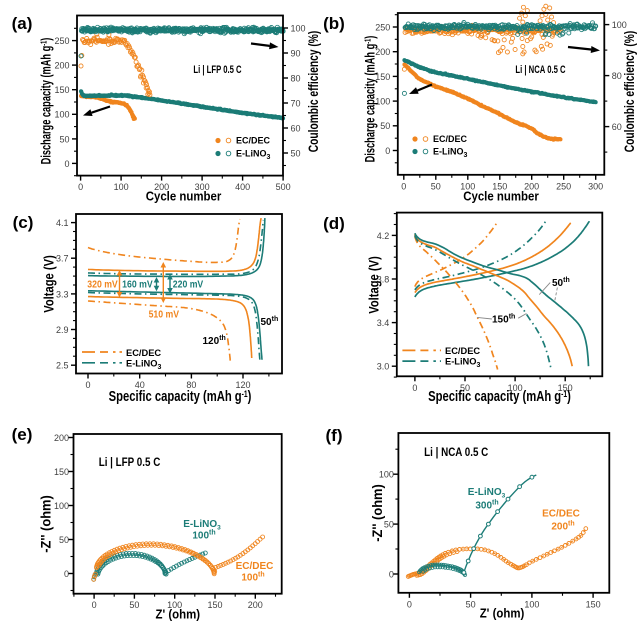 Image resolution: width=640 pixels, height=625 pixels. What do you see at coordinates (242, 187) in the screenshot?
I see `svg-text: 400` at bounding box center [242, 187].